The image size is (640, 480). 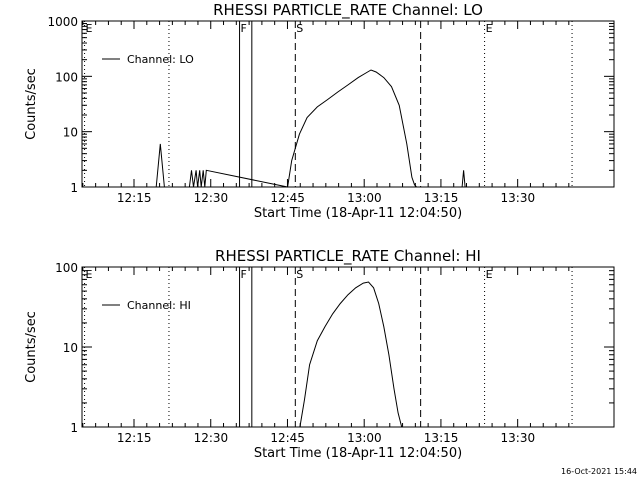 I want to click on legend-label: Channel: HI, so click(x=159, y=305).